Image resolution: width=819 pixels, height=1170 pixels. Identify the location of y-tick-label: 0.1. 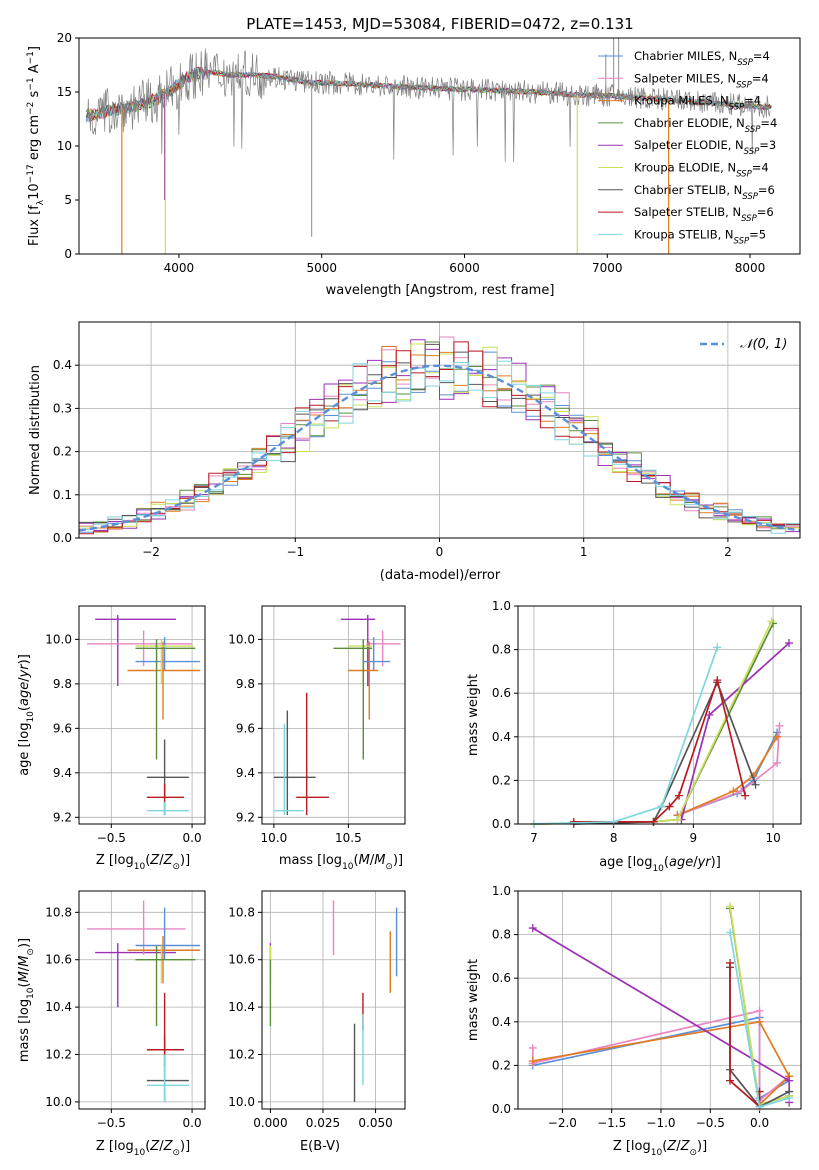
(62, 495).